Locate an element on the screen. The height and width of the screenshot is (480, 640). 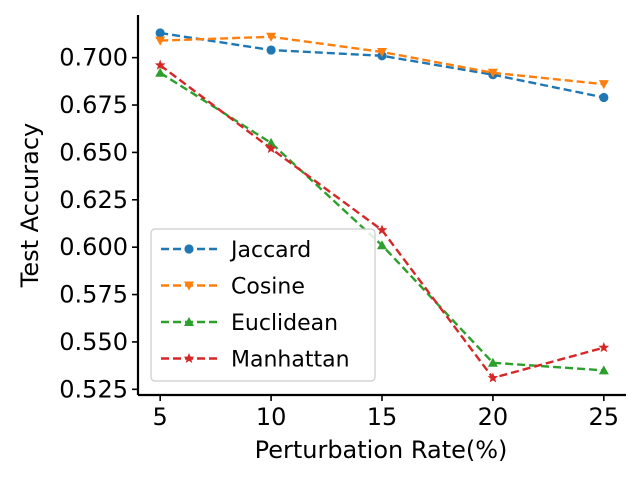
legend-label-euclidean: Euclidean is located at coordinates (284, 323).